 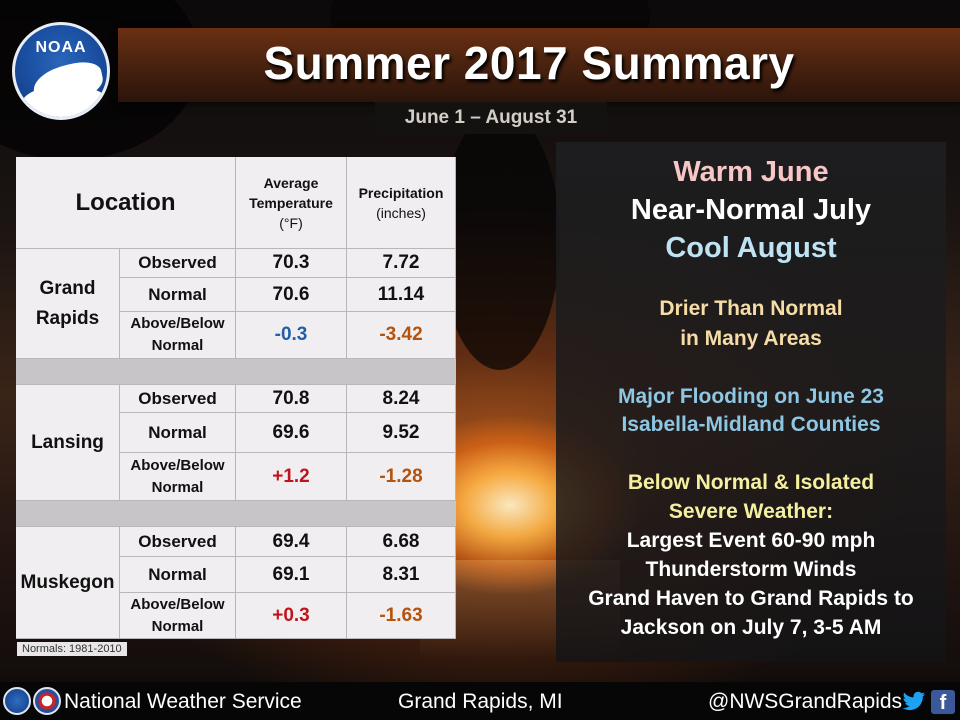 I want to click on muskegon-diff-temp: +0.3, so click(x=291, y=616).